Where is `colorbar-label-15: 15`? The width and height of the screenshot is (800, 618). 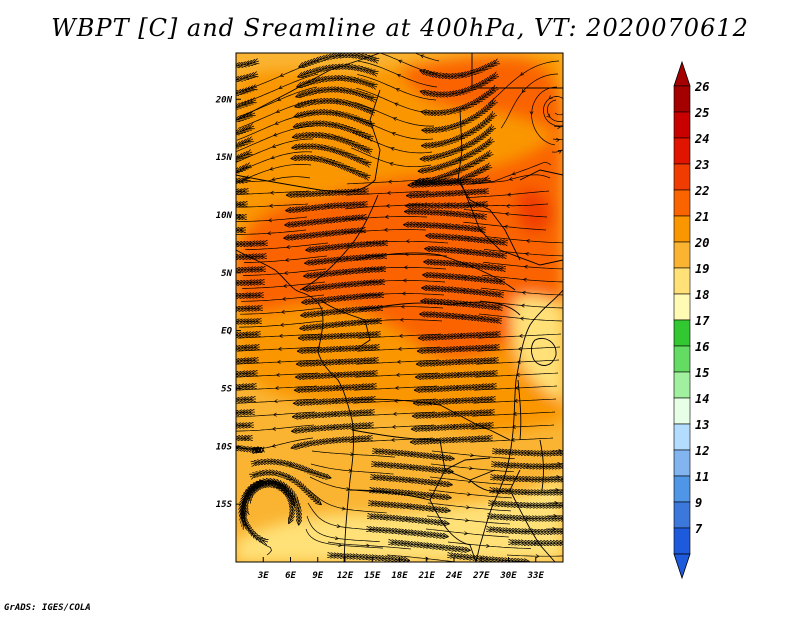 colorbar-label-15: 15 is located at coordinates (702, 373).